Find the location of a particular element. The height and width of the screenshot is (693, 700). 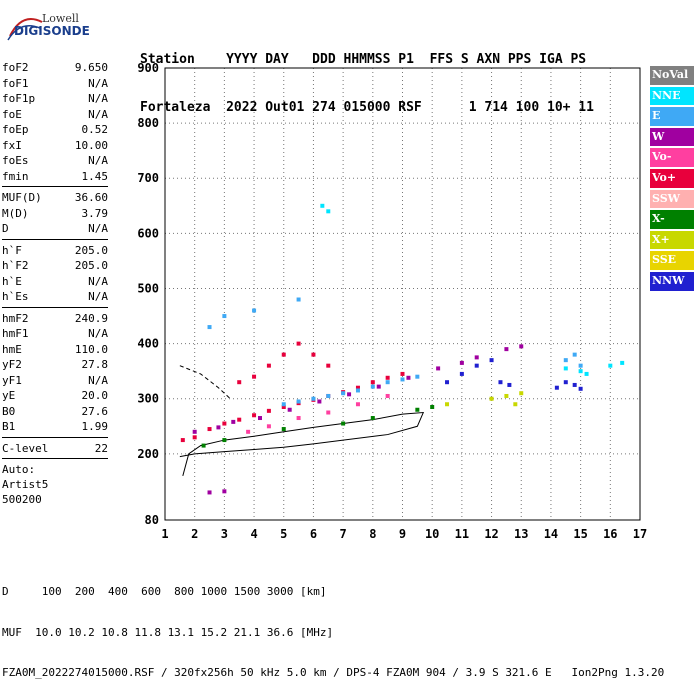

legend-item: Vo+ is located at coordinates (672, 178).